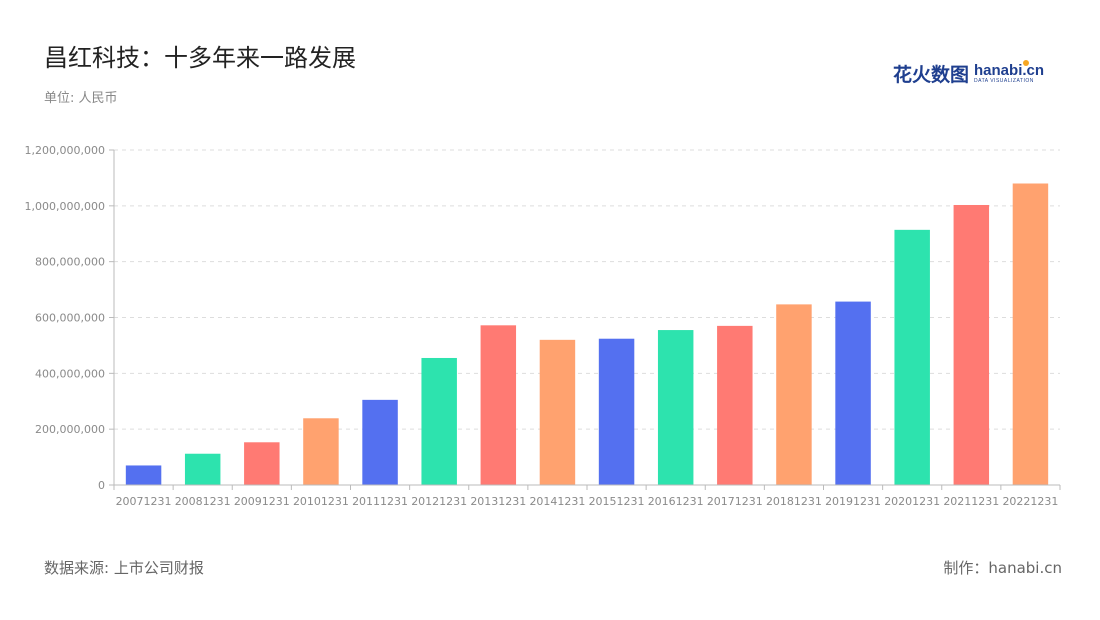  What do you see at coordinates (144, 501) in the screenshot?
I see `x-tick-label: 20071231` at bounding box center [144, 501].